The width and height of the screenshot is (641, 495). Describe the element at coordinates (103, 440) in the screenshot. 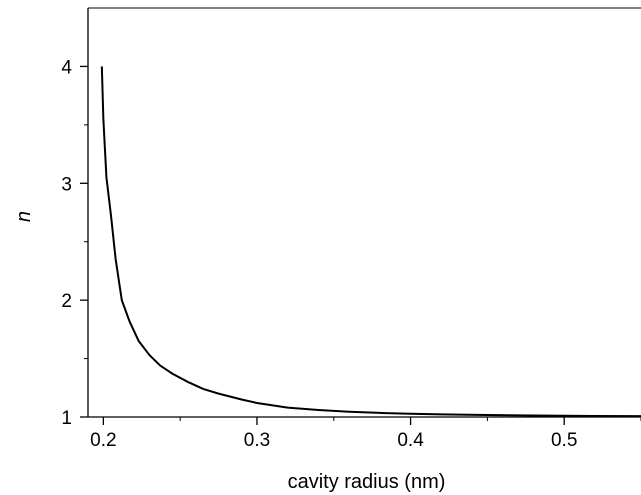

I see `x-tick-label: 0.2` at that location.